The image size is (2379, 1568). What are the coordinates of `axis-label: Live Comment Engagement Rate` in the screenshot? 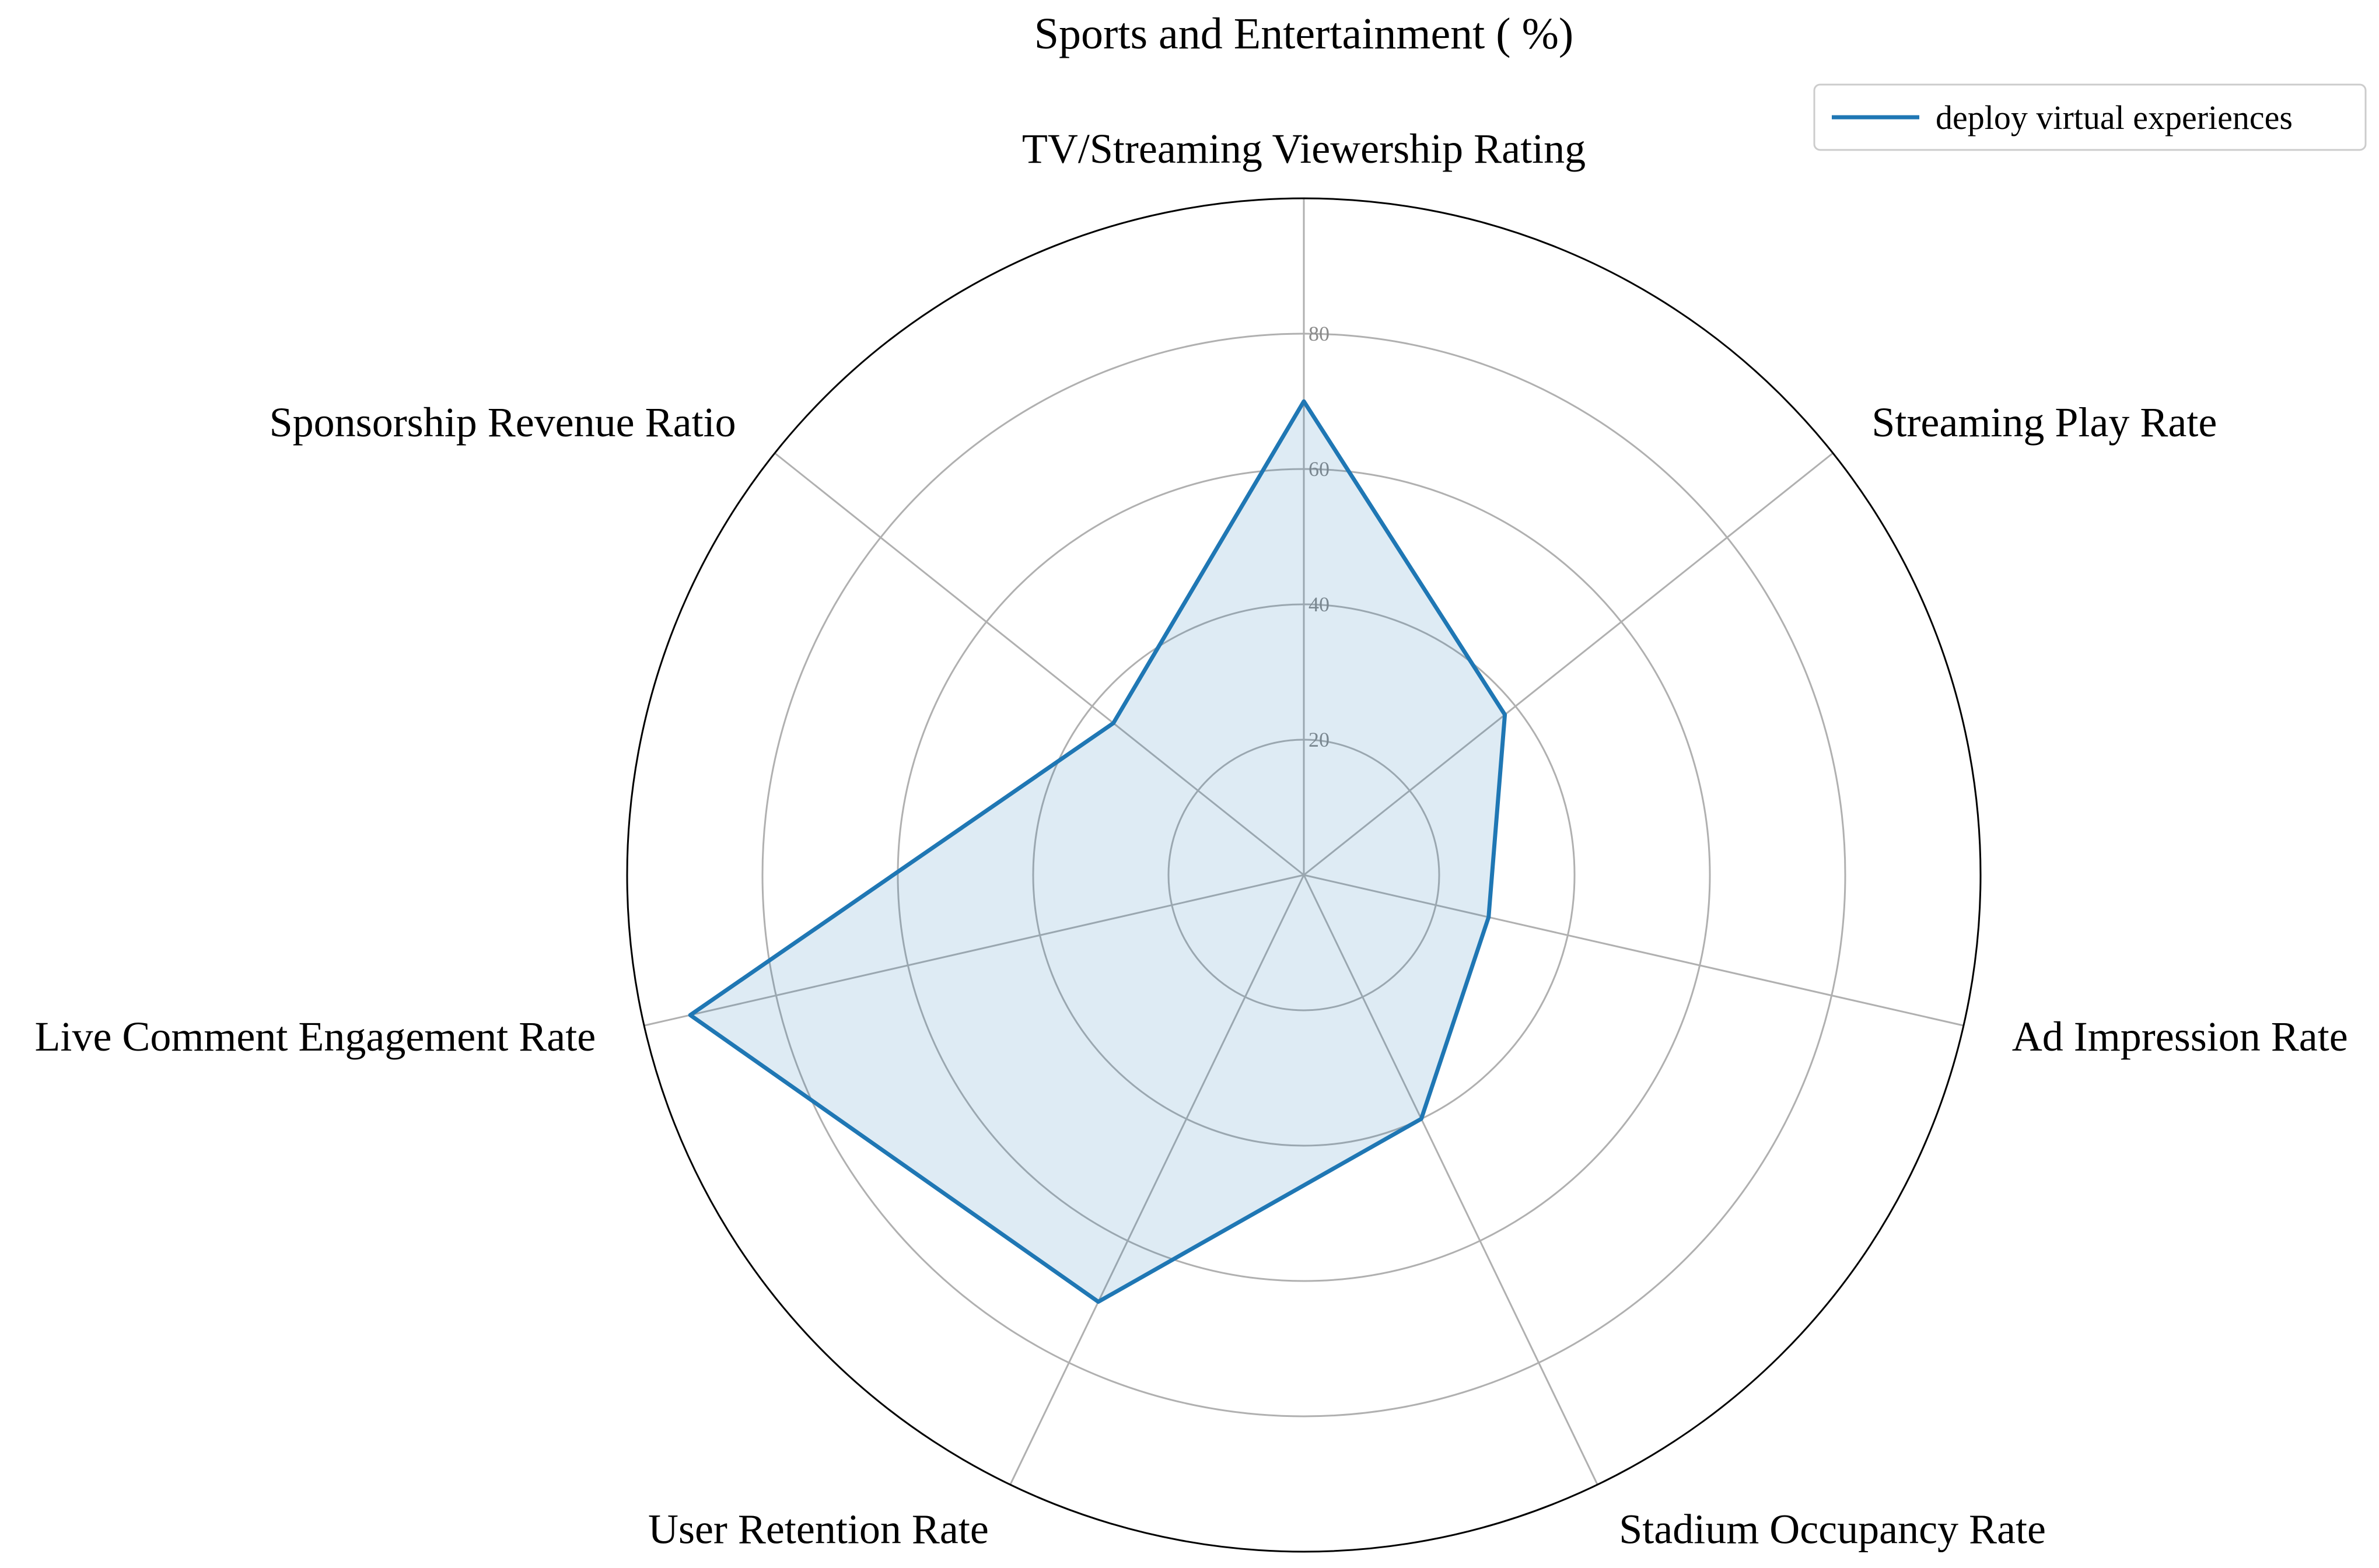 It's located at (315, 1036).